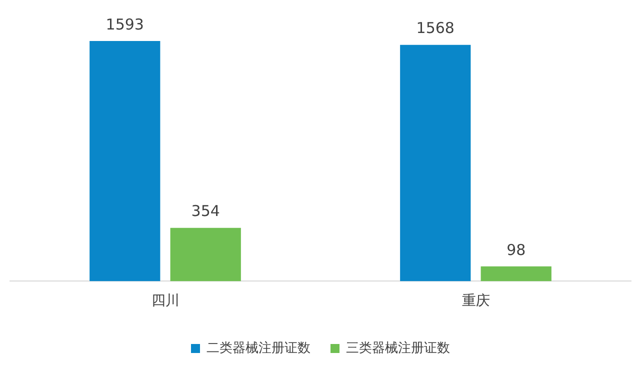 This screenshot has width=641, height=370. What do you see at coordinates (435, 28) in the screenshot?
I see `data-label: 1568` at bounding box center [435, 28].